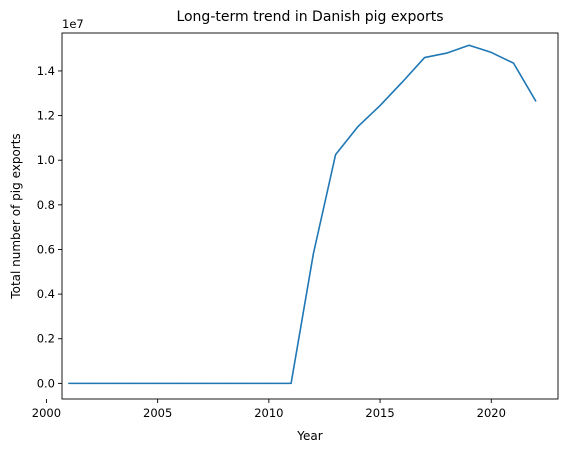 The width and height of the screenshot is (567, 453). I want to click on y-tick-label: 0.6, so click(46, 249).